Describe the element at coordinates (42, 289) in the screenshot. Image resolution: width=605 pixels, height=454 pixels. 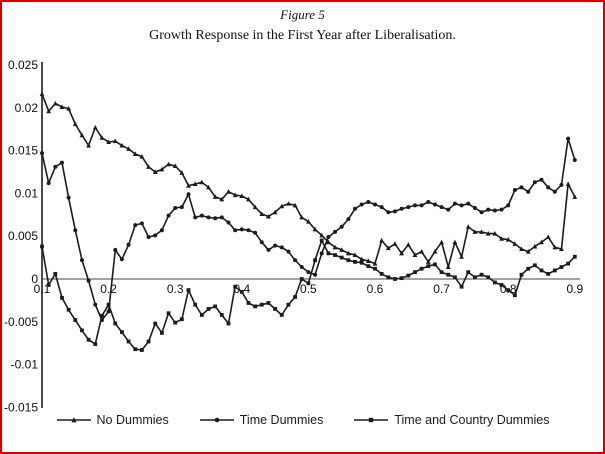
I see `x-axis-tick-label: 0.1` at that location.